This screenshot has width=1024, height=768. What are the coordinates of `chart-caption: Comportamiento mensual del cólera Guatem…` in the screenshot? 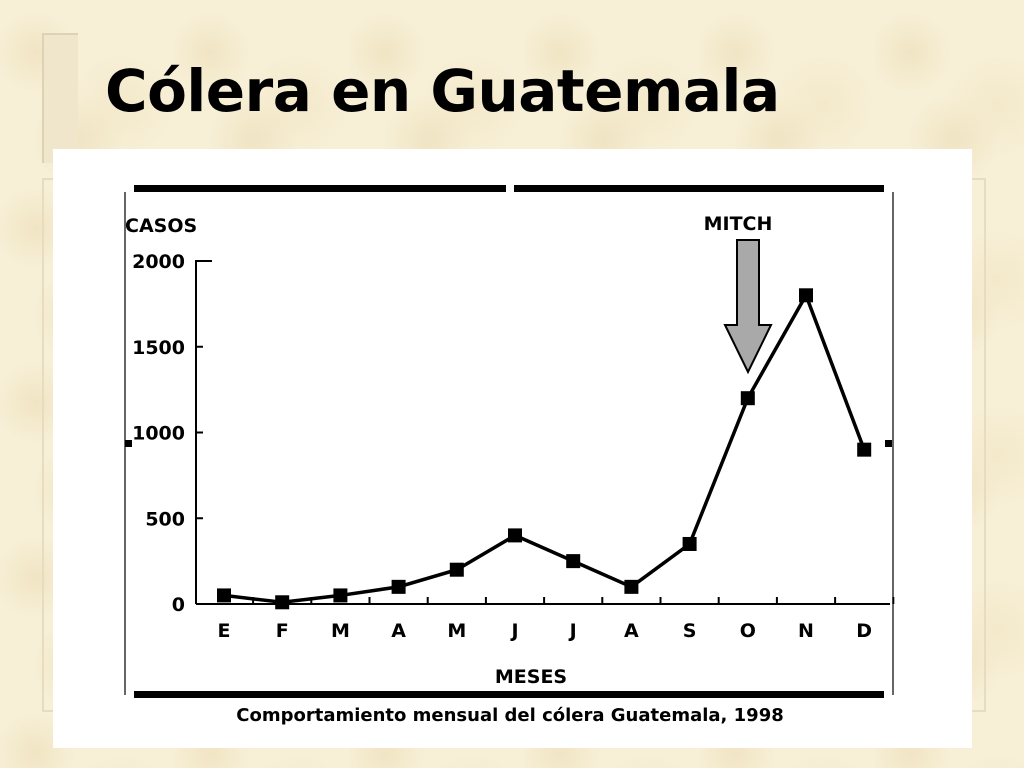 It's located at (510, 715).